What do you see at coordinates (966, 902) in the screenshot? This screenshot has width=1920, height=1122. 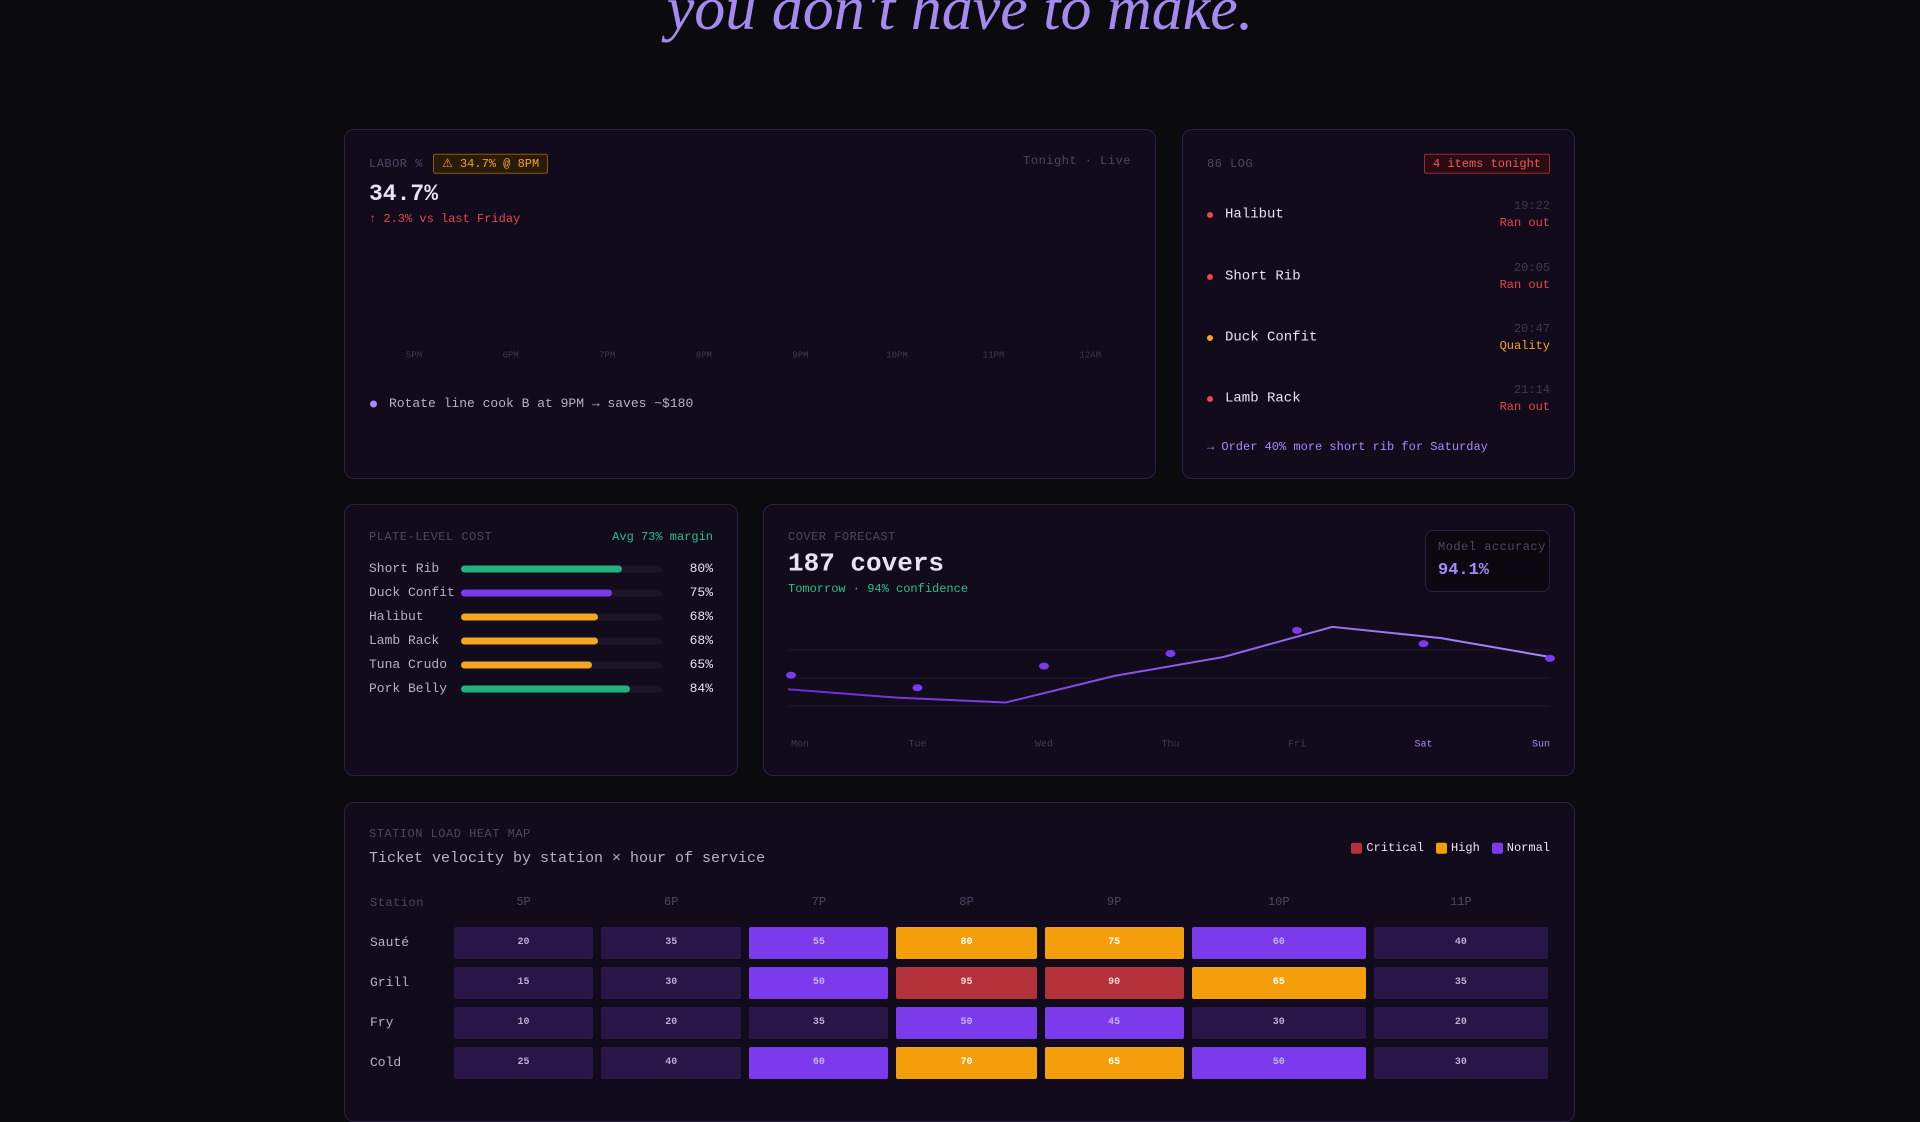 I see `hour-label: 8P` at bounding box center [966, 902].